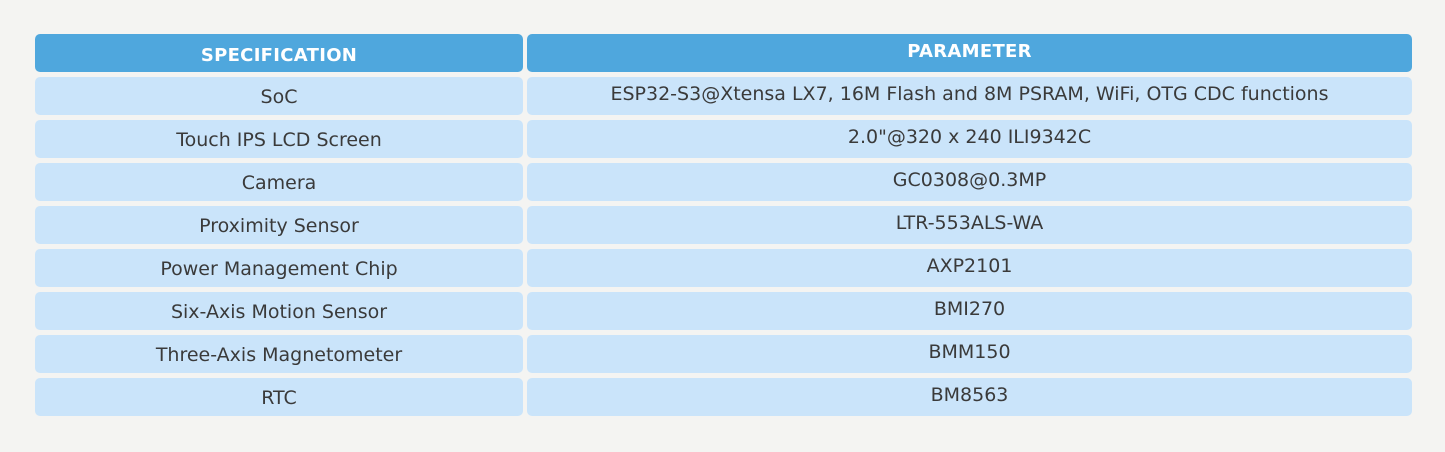 The image size is (1445, 452). I want to click on header-parameter: PARAMETER, so click(969, 53).